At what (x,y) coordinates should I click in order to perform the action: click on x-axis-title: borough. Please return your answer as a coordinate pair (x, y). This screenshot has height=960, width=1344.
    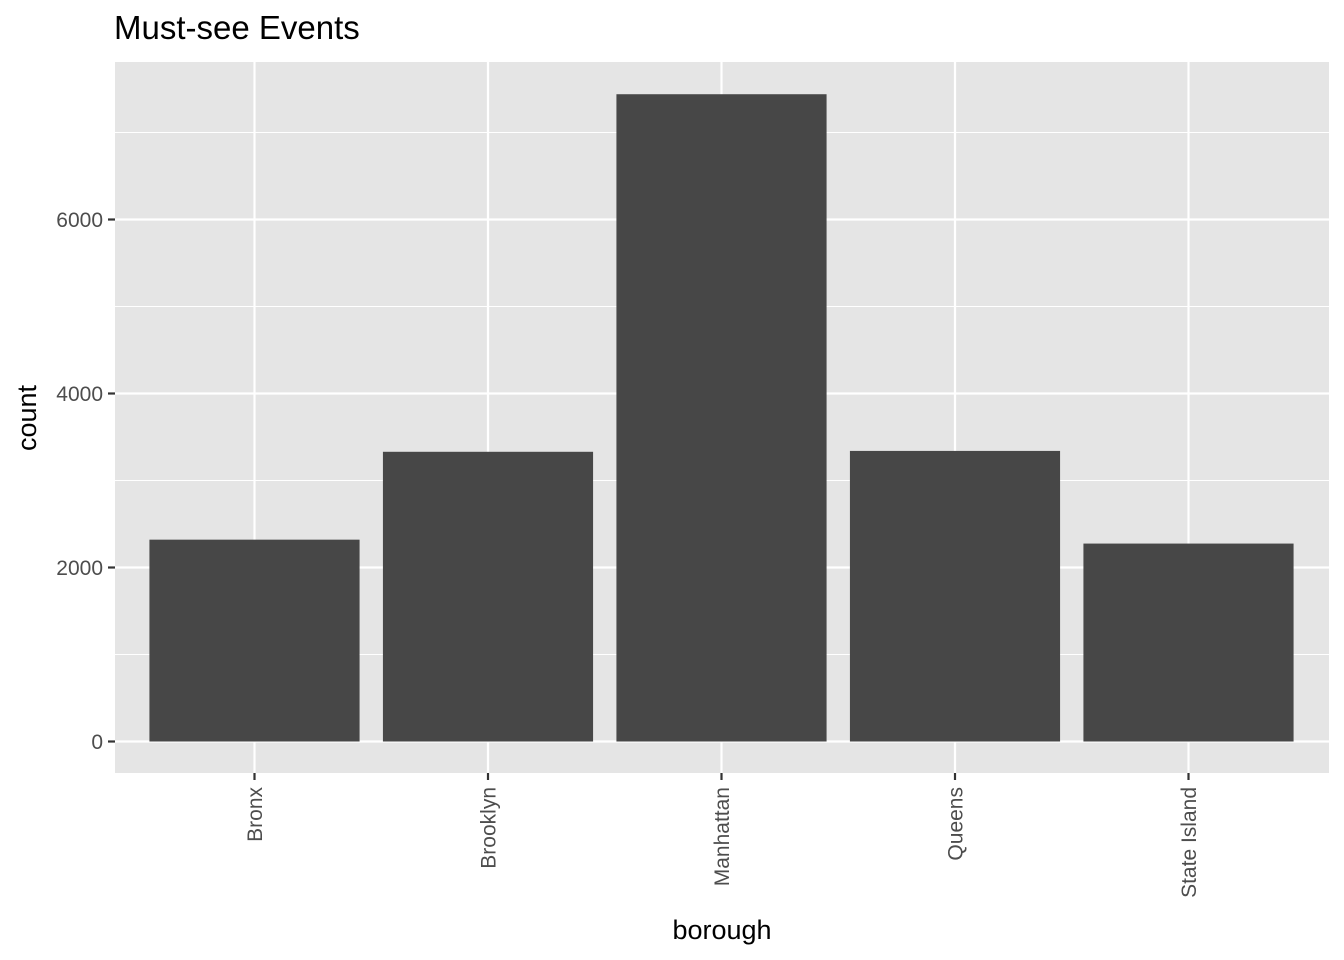
    Looking at the image, I should click on (721, 930).